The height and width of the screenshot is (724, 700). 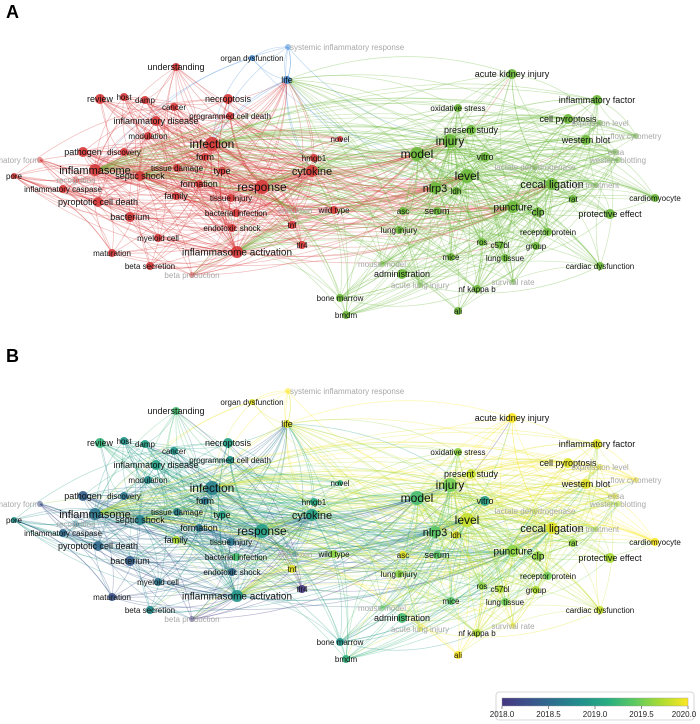 I want to click on panel-b-node-septic-shock, so click(x=140, y=520).